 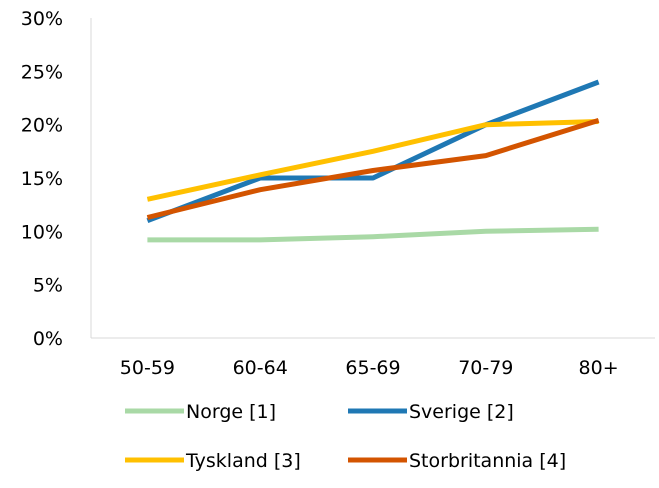 What do you see at coordinates (260, 368) in the screenshot?
I see `x-tick-label: 60-64` at bounding box center [260, 368].